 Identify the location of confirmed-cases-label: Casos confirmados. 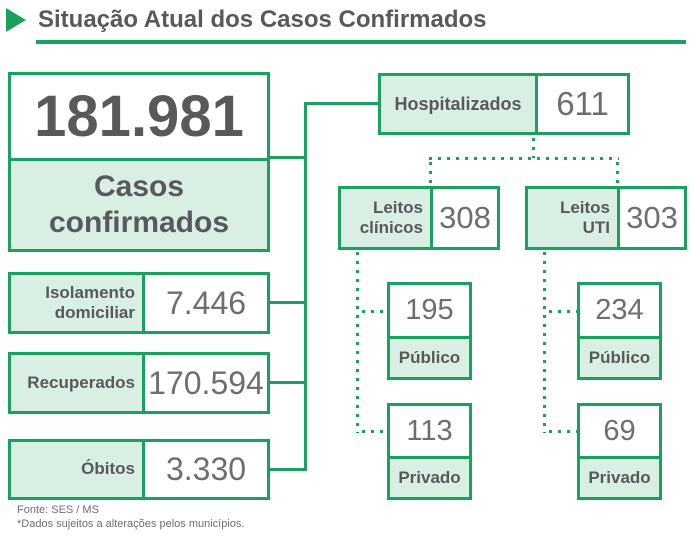
(139, 205).